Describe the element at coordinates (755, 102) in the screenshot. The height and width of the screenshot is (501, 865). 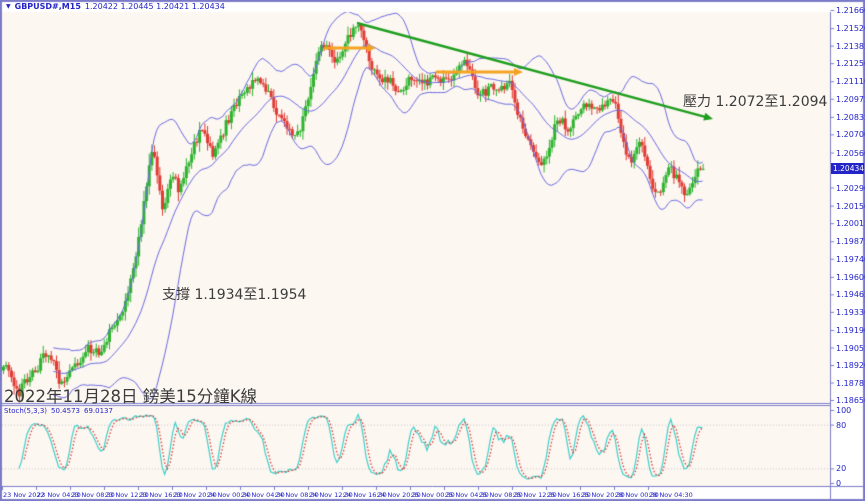
I see `resistance-annotation: 壓力 1.2072至1.2094` at that location.